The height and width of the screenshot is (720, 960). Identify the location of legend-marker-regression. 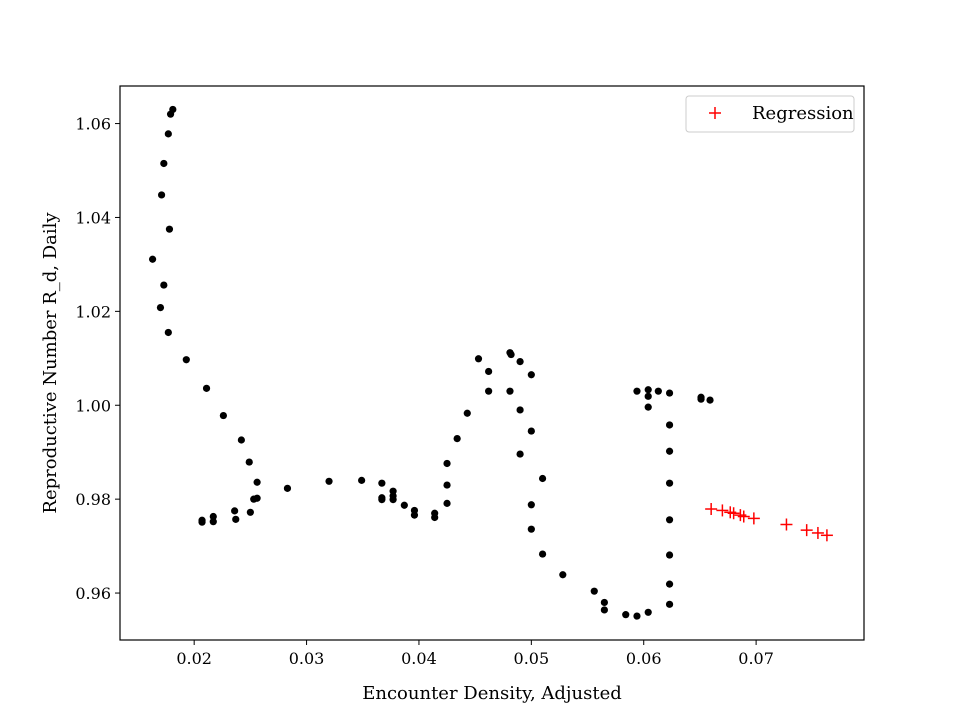
(715, 113).